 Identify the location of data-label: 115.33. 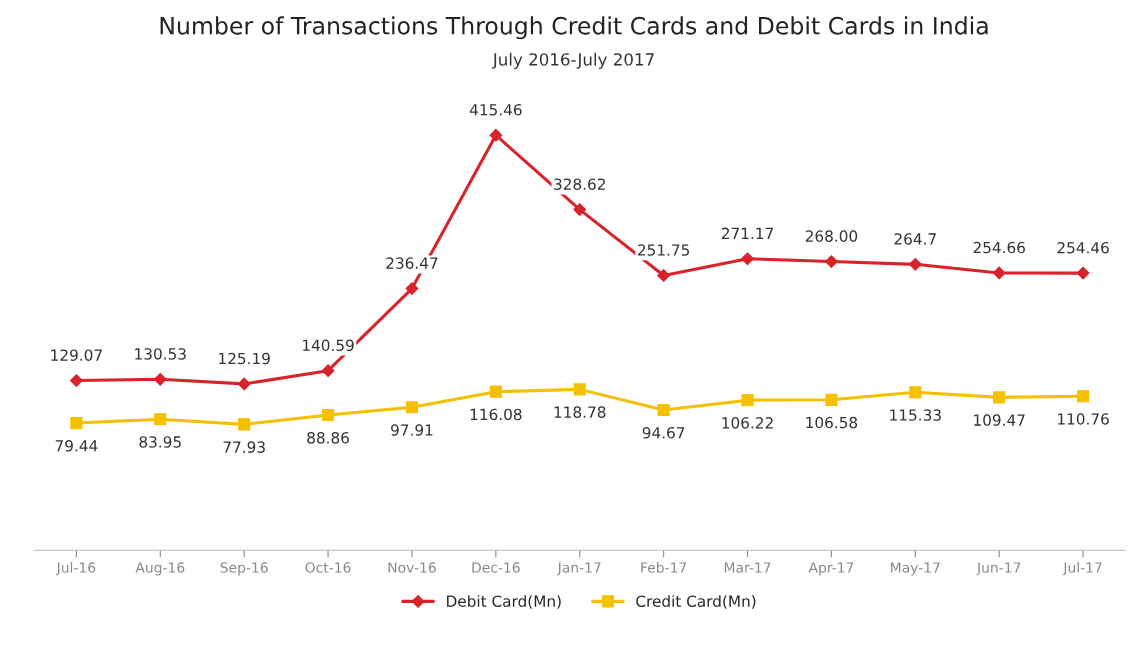
(915, 415).